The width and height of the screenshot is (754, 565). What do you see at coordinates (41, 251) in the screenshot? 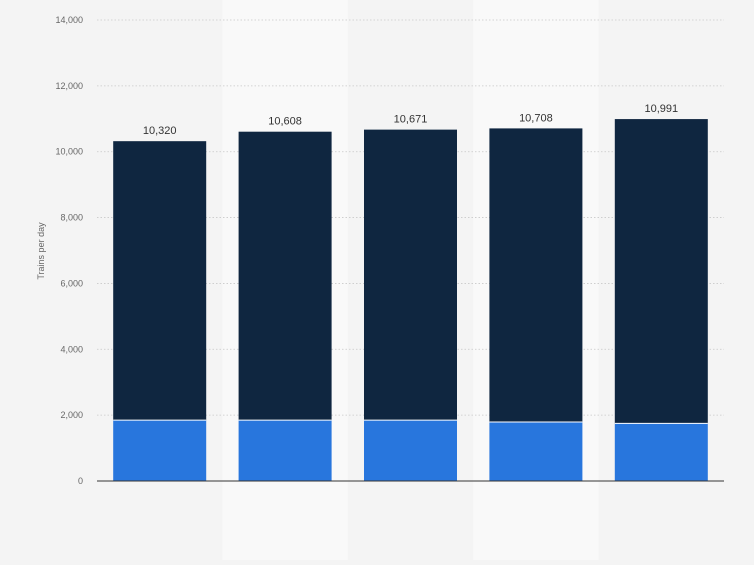
I see `y-axis-label: Trains per day` at bounding box center [41, 251].